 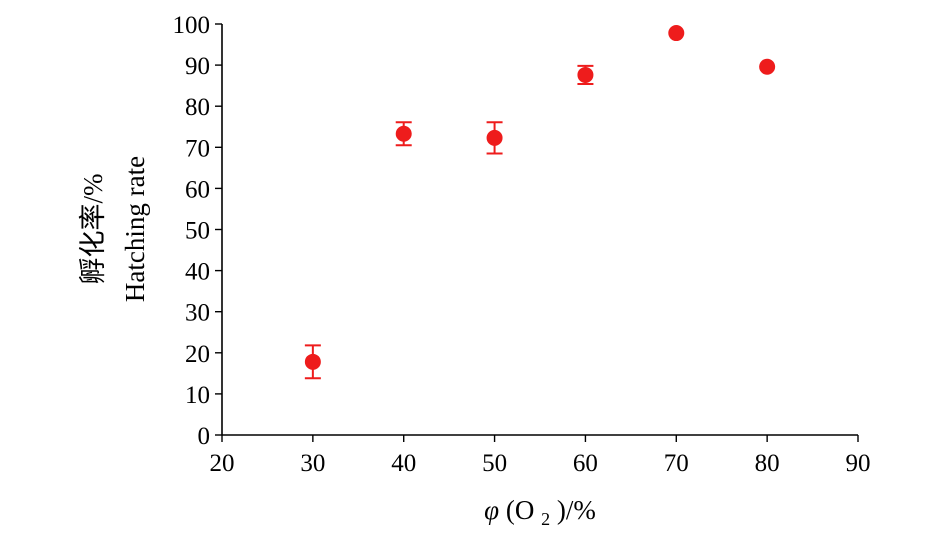 What do you see at coordinates (312, 463) in the screenshot?
I see `x-tick-label: 30` at bounding box center [312, 463].